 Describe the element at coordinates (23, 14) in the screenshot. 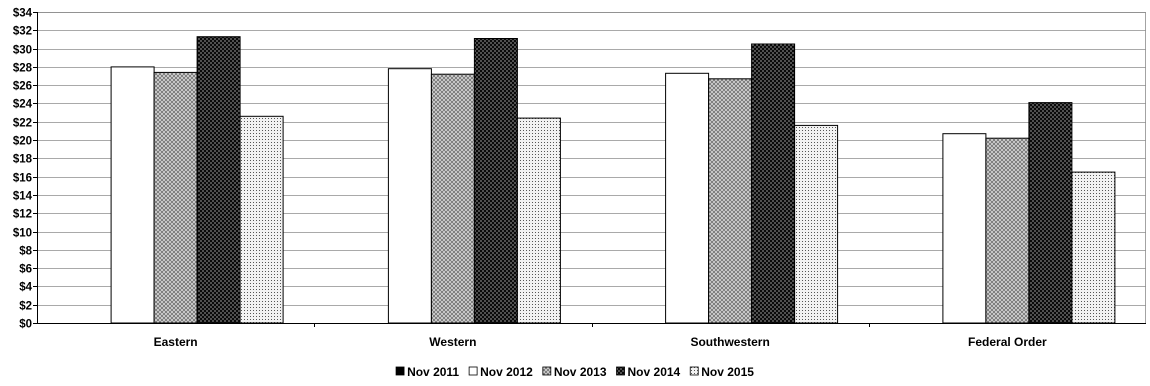

I see `y-tick-label: $34` at that location.